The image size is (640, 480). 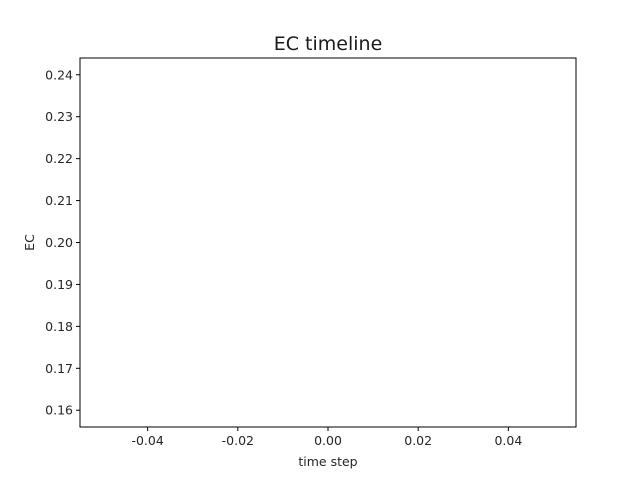 What do you see at coordinates (147, 440) in the screenshot?
I see `x-tick-label: -0.04` at bounding box center [147, 440].